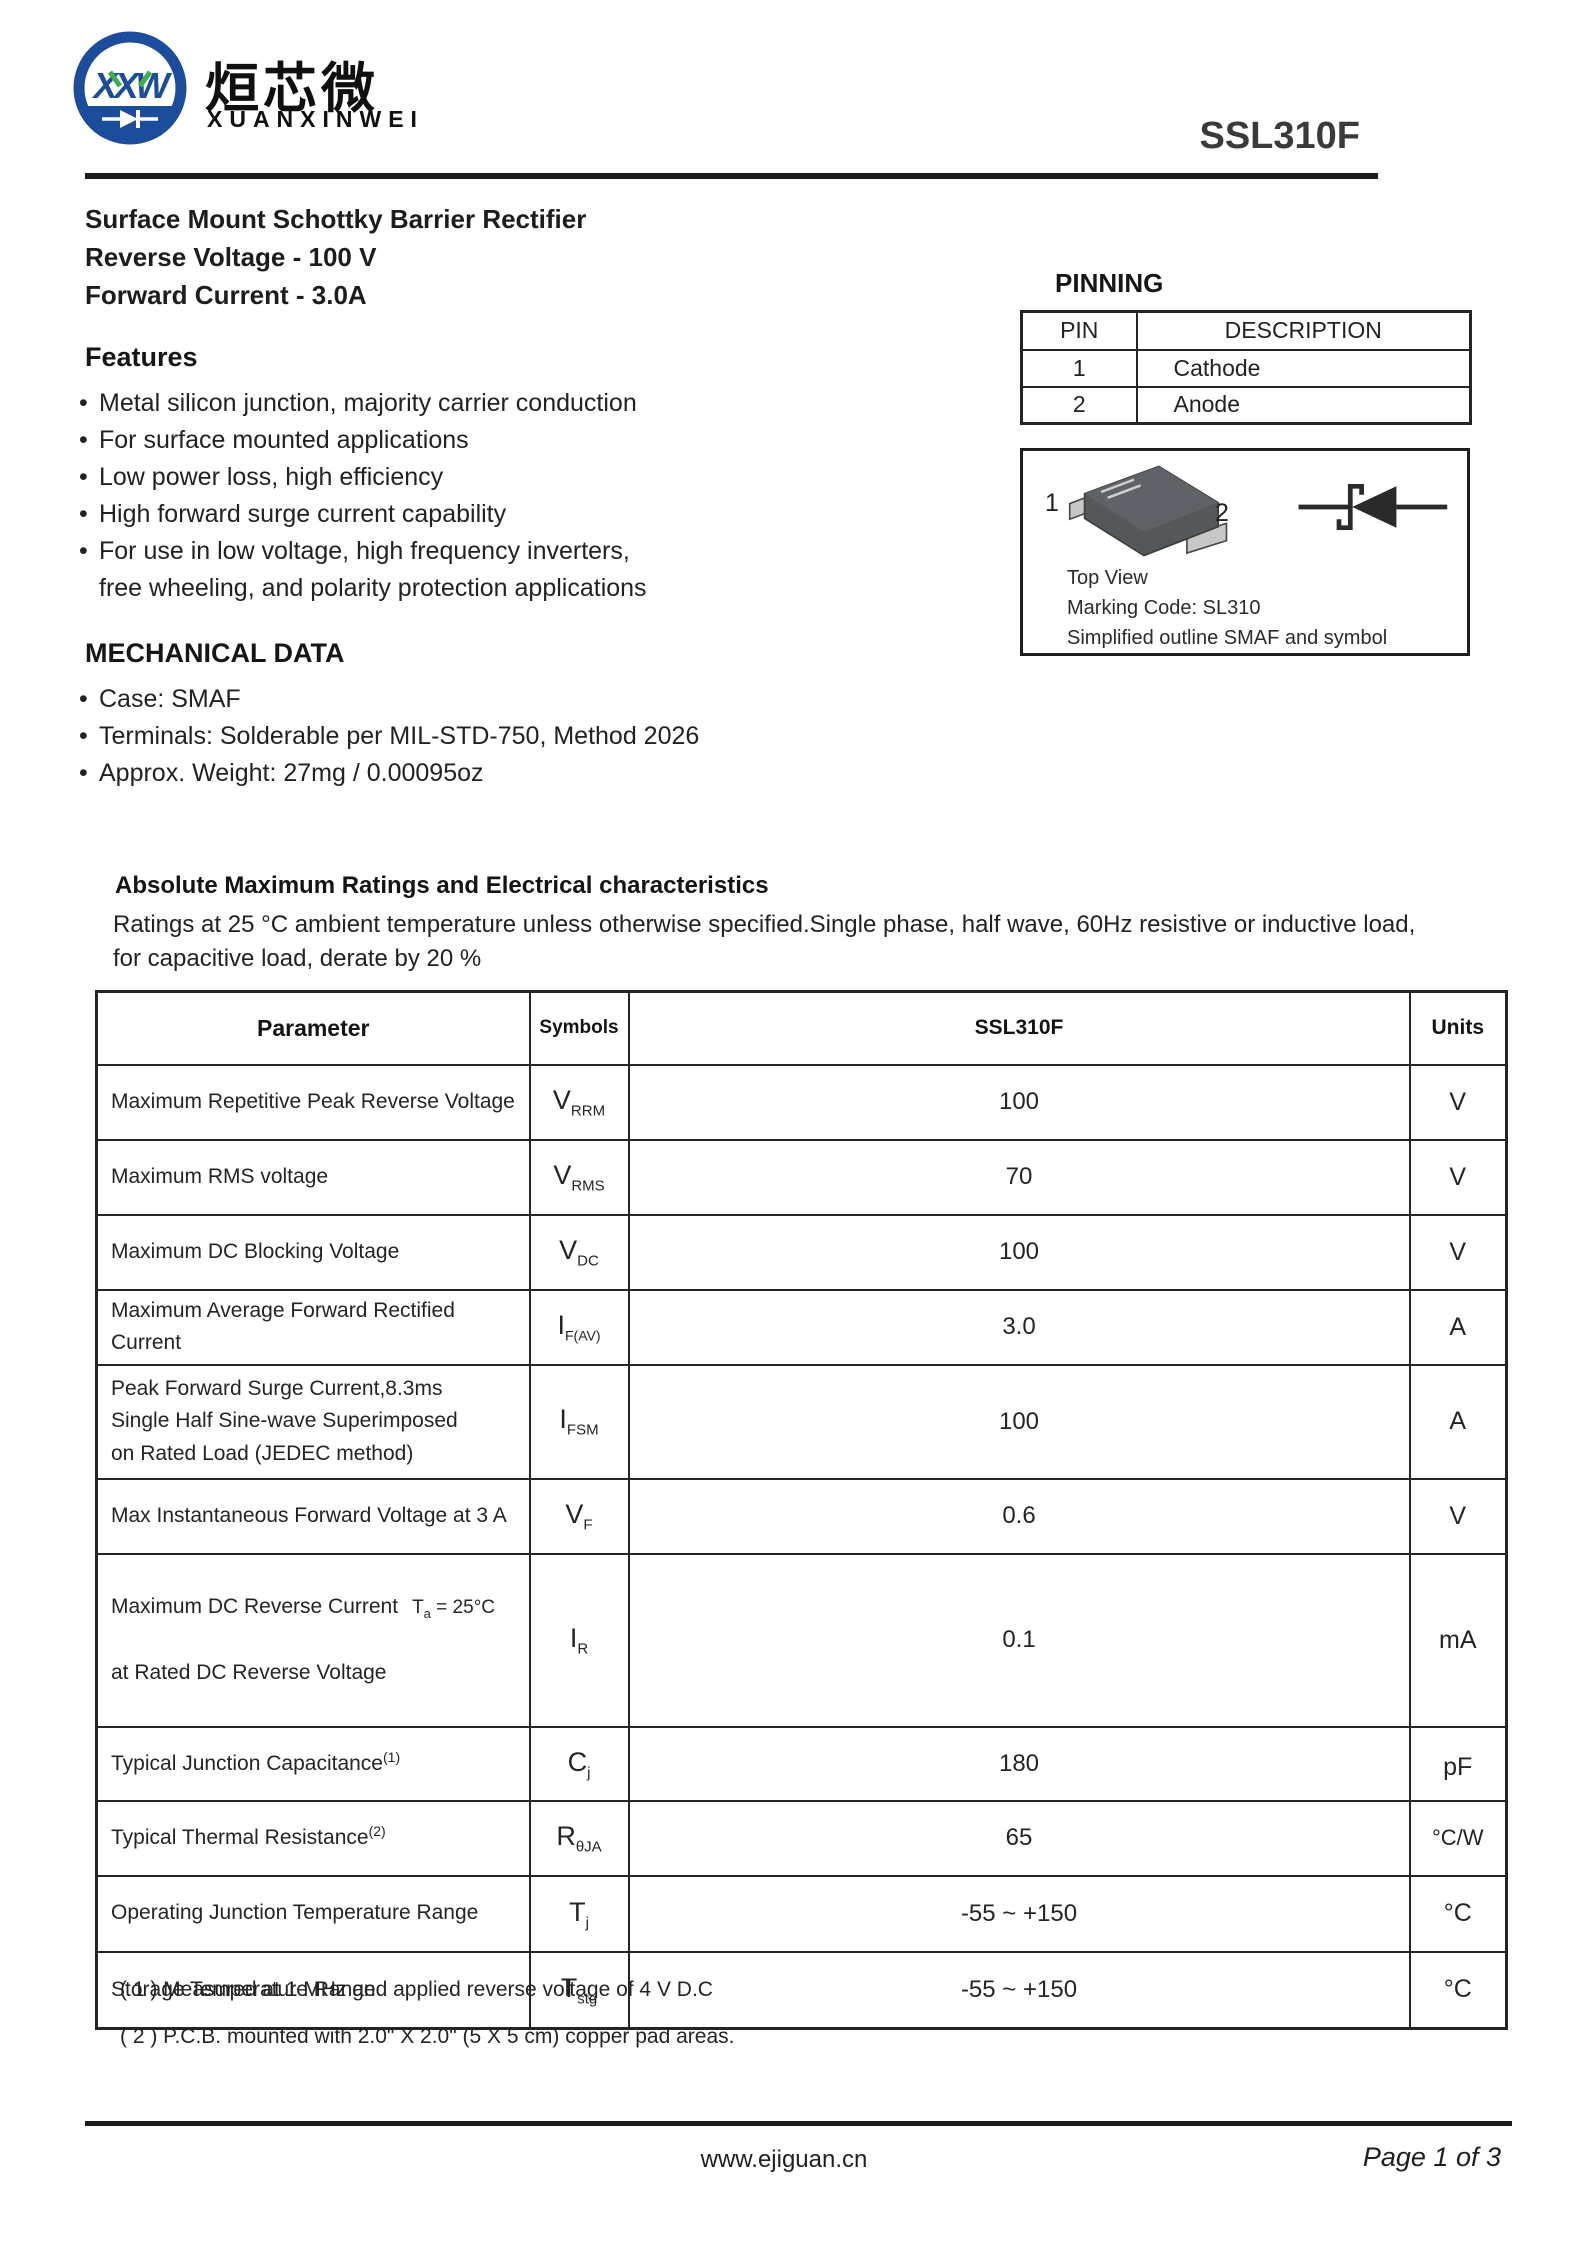 The image size is (1587, 2245). What do you see at coordinates (336, 219) in the screenshot?
I see `summary-line: Surface Mount Schottky Barrier Rectifier` at bounding box center [336, 219].